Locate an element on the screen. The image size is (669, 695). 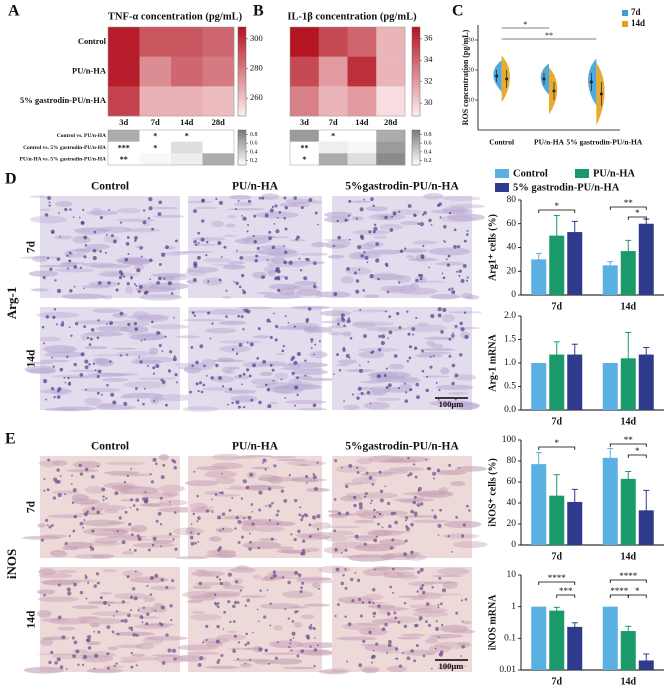
tissue-bg is located at coordinates (255, 619).